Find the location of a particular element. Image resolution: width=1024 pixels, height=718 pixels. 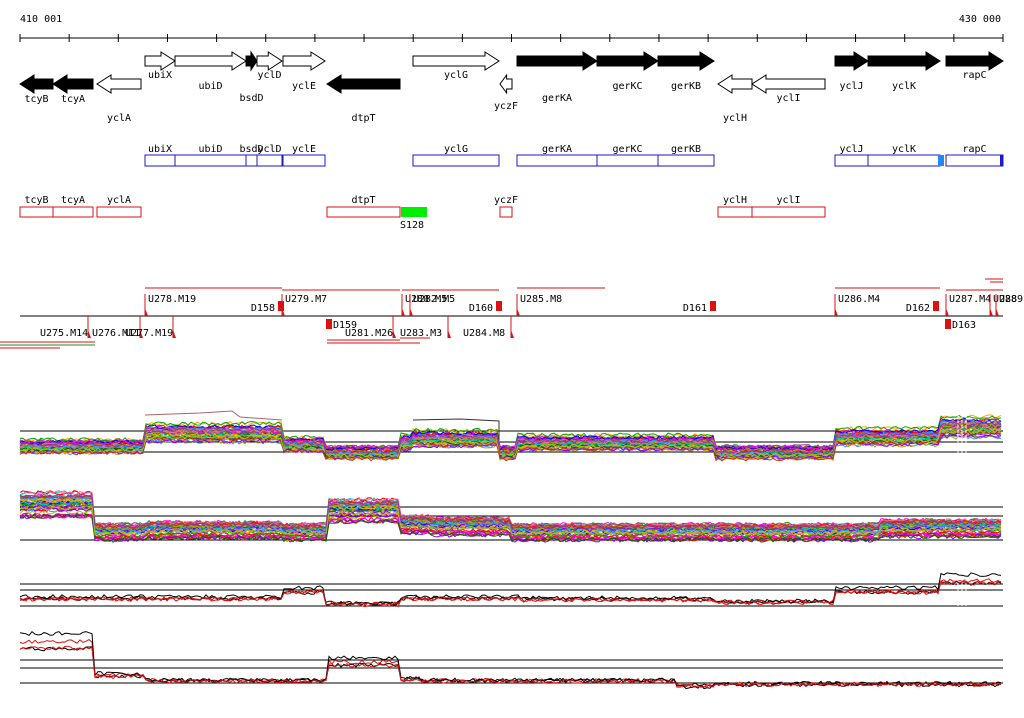

down-label-D158: D158 is located at coordinates (263, 308).